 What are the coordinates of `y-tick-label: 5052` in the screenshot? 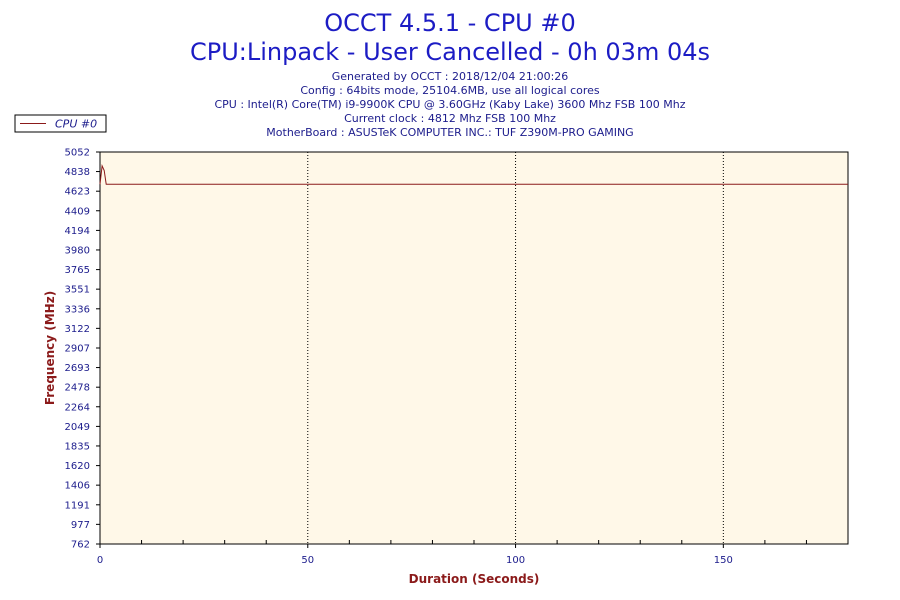 It's located at (77, 153).